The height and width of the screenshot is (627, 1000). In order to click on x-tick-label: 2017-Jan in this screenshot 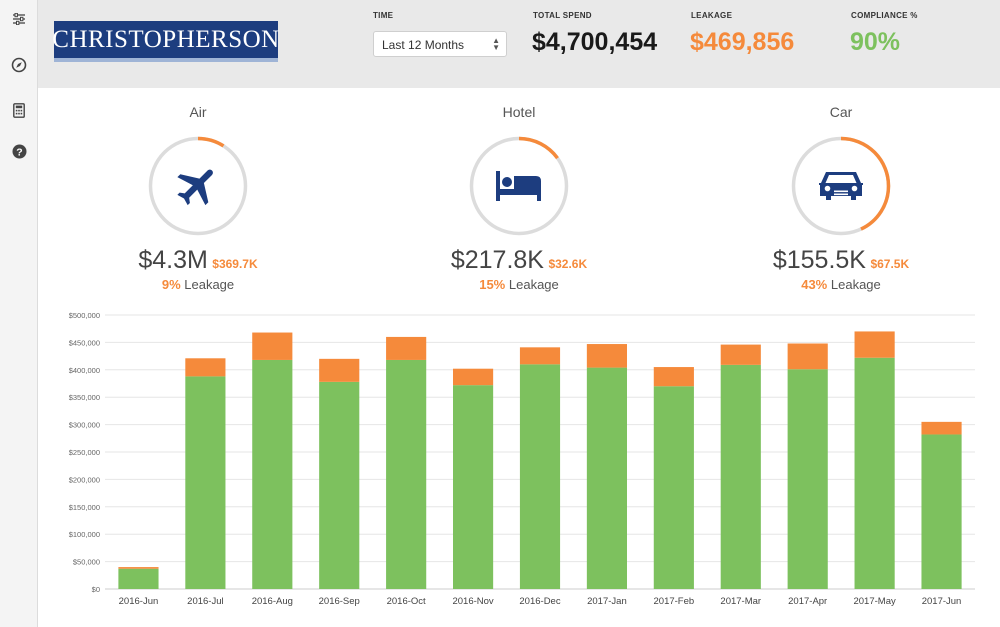, I will do `click(607, 601)`.